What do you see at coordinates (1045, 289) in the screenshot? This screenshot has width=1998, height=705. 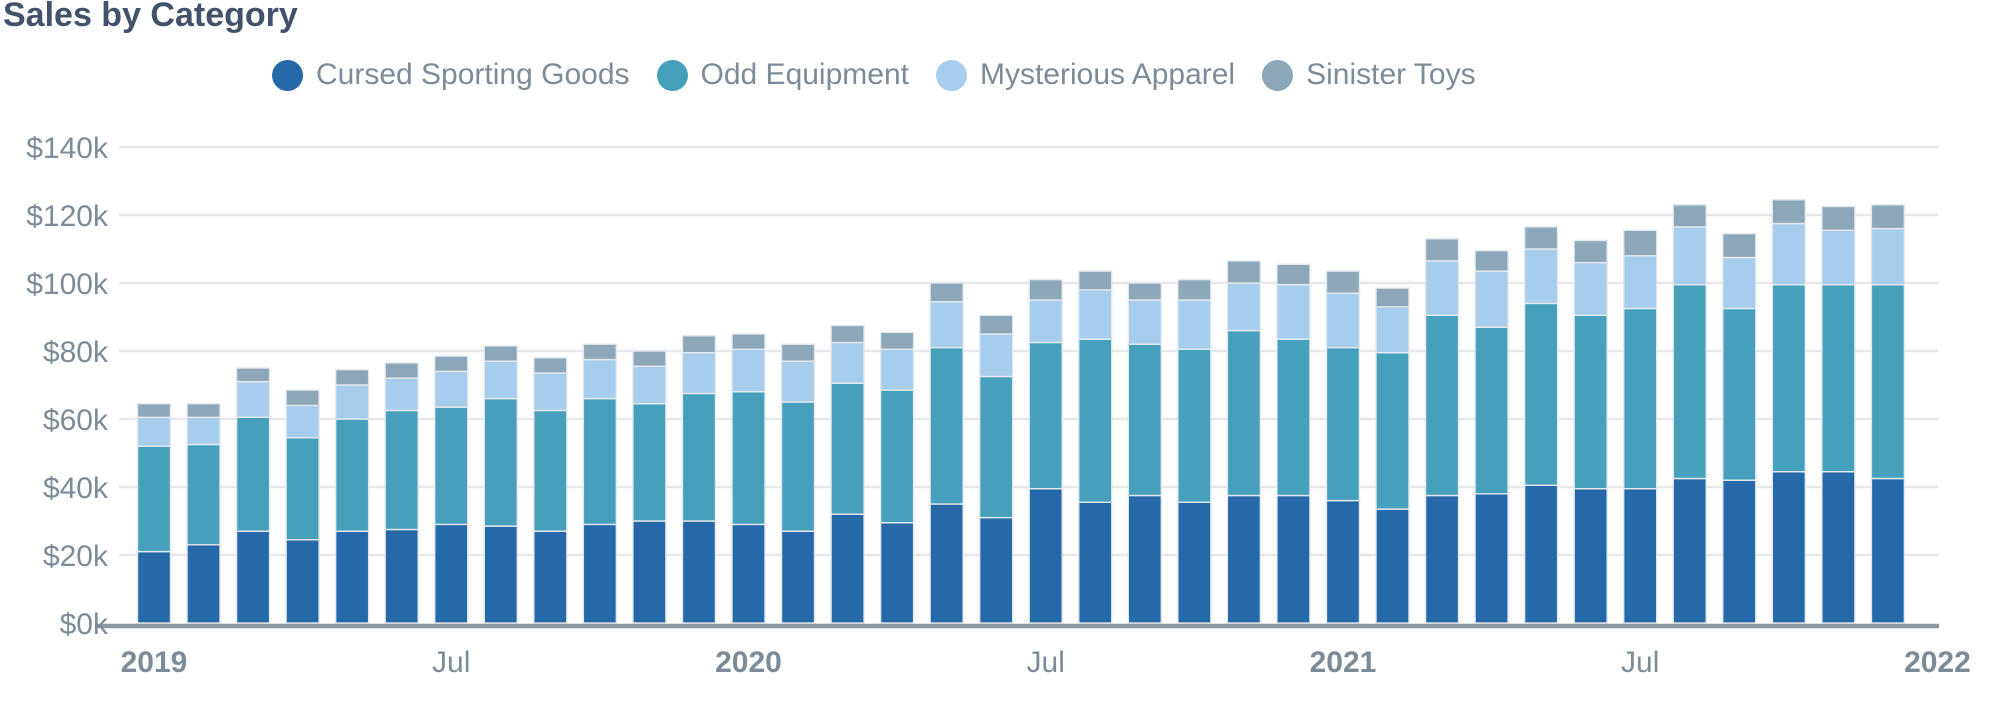 I see `bar-segment-jul-2020-sinister-toys` at bounding box center [1045, 289].